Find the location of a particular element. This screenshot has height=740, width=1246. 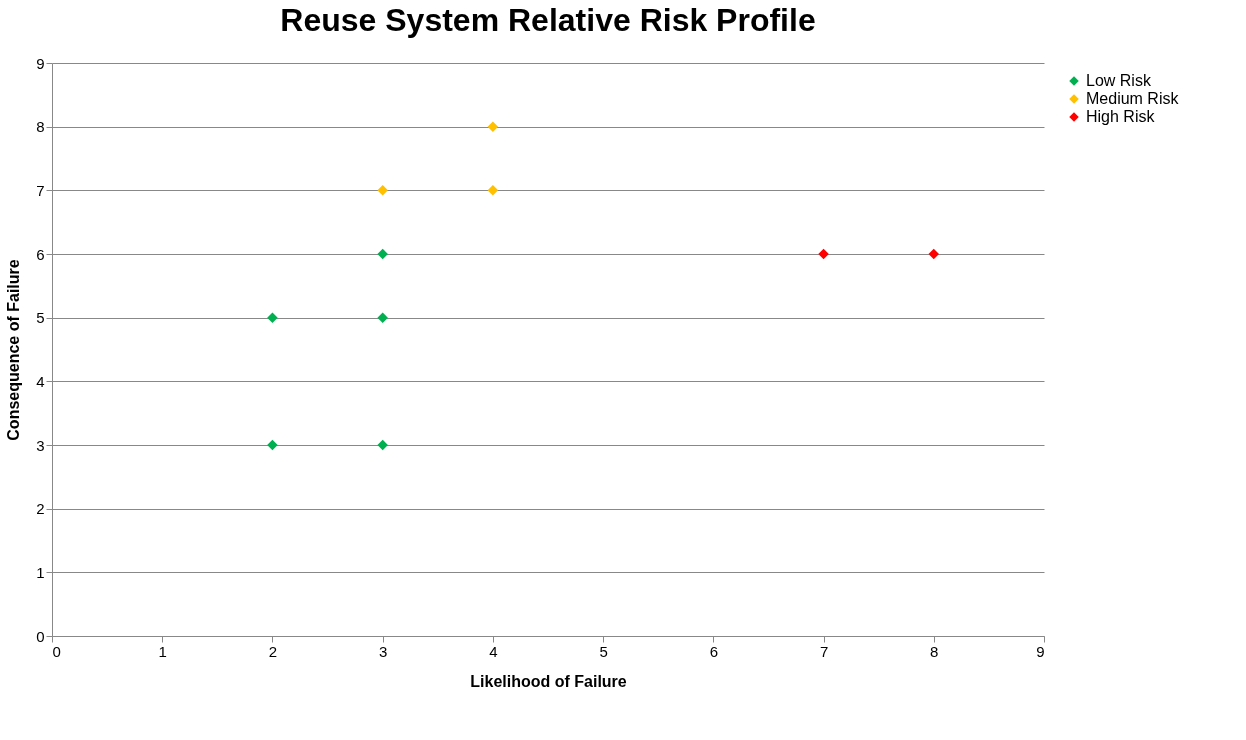

legend-label: Low Risk is located at coordinates (1119, 80).